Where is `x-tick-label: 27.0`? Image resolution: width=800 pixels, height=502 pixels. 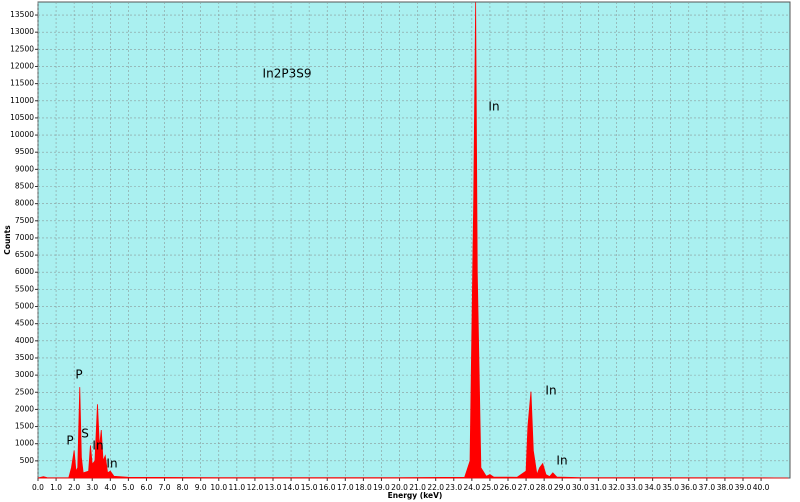 x-tick-label: 27.0 is located at coordinates (526, 487).